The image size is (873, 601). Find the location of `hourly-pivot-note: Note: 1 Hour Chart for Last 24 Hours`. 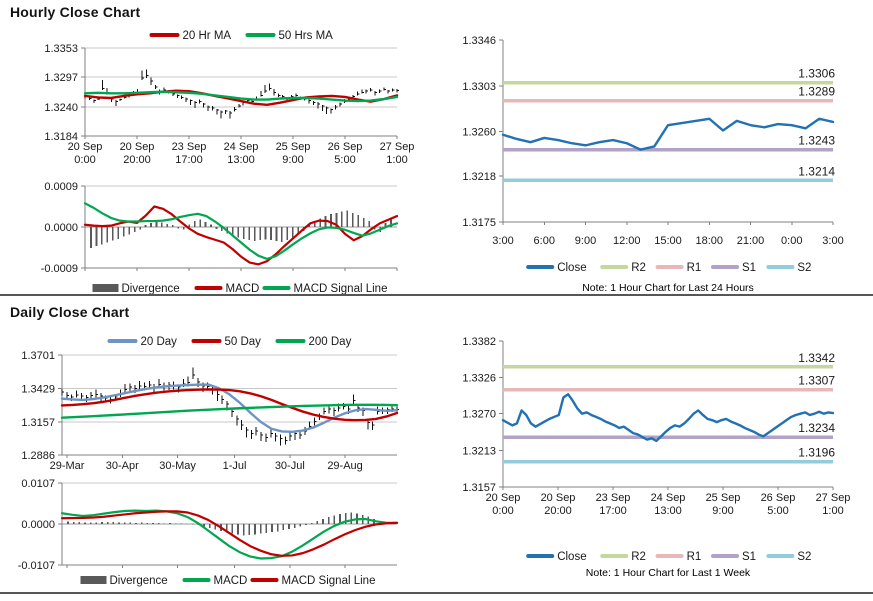

hourly-pivot-note: Note: 1 Hour Chart for Last 24 Hours is located at coordinates (668, 288).